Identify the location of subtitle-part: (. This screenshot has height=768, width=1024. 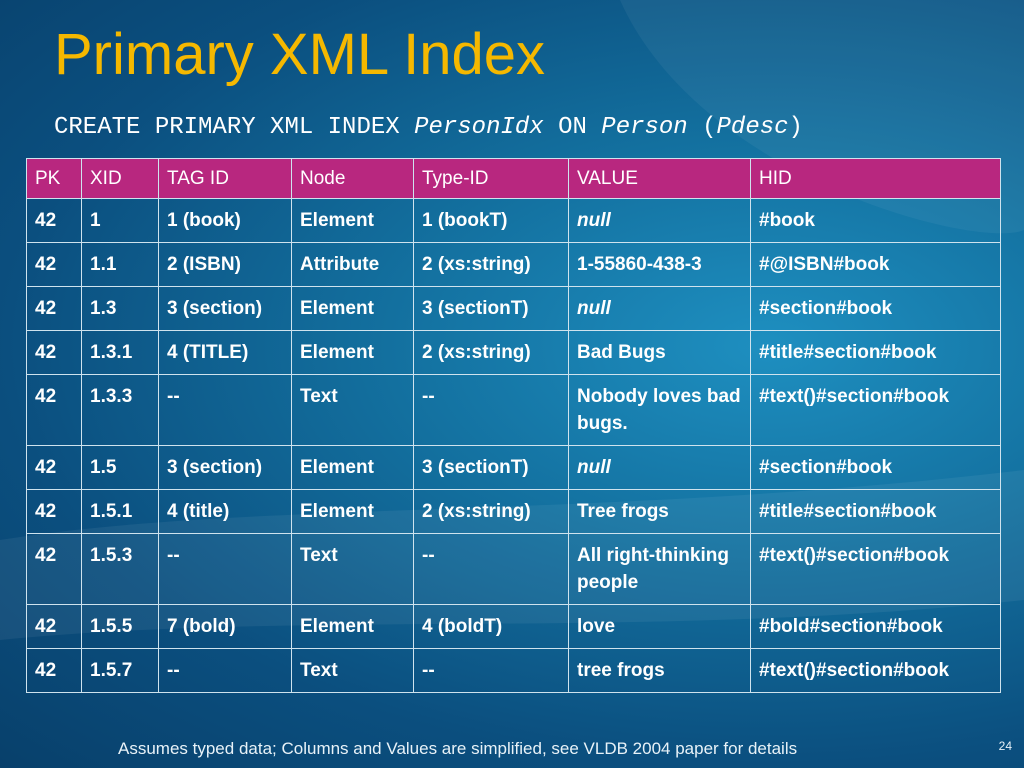
(702, 127).